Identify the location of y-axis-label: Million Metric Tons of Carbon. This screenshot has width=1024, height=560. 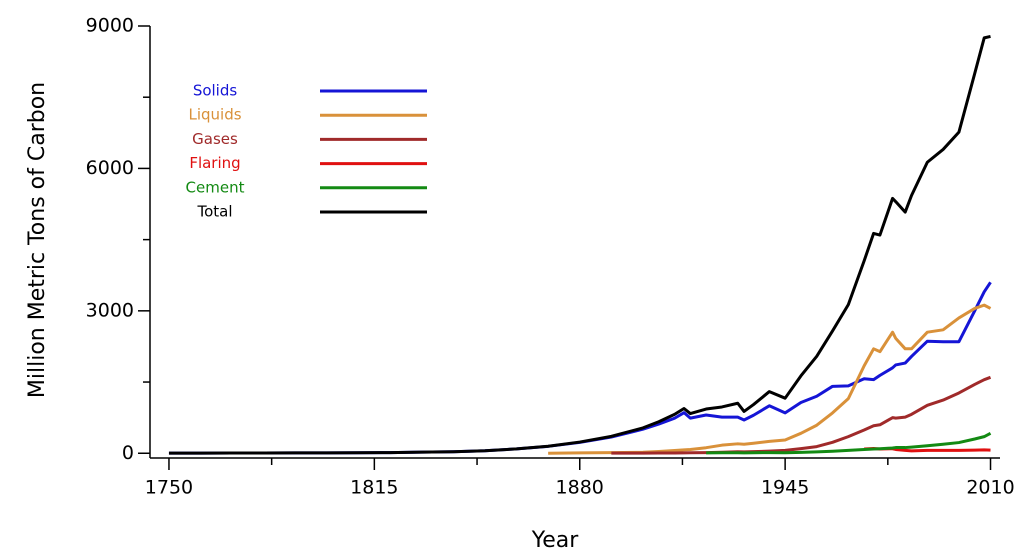
(37, 240).